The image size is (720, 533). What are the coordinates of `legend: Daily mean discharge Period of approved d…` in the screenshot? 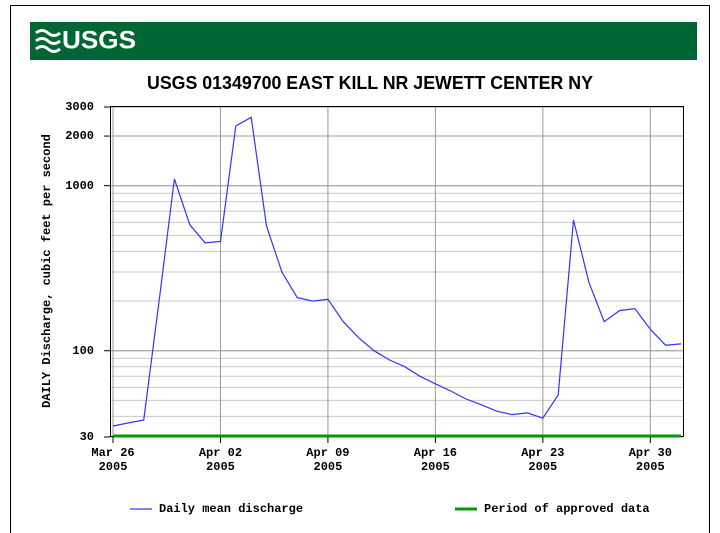 It's located at (390, 509).